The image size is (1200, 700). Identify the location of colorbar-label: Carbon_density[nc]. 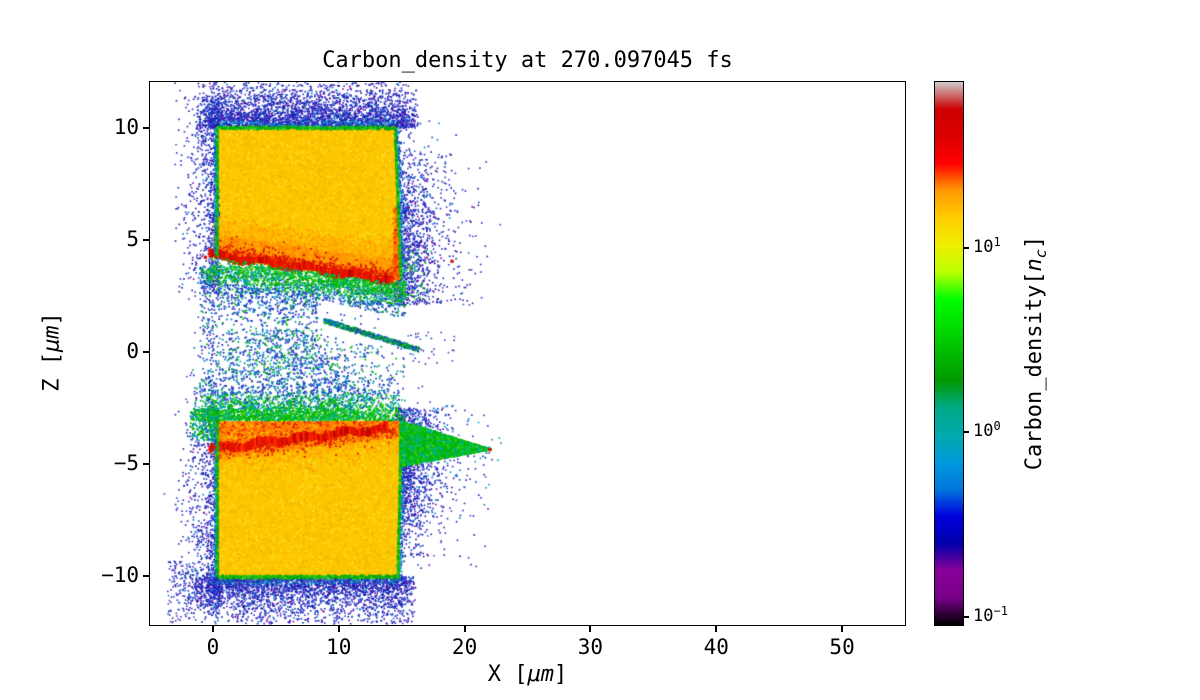
(1036, 353).